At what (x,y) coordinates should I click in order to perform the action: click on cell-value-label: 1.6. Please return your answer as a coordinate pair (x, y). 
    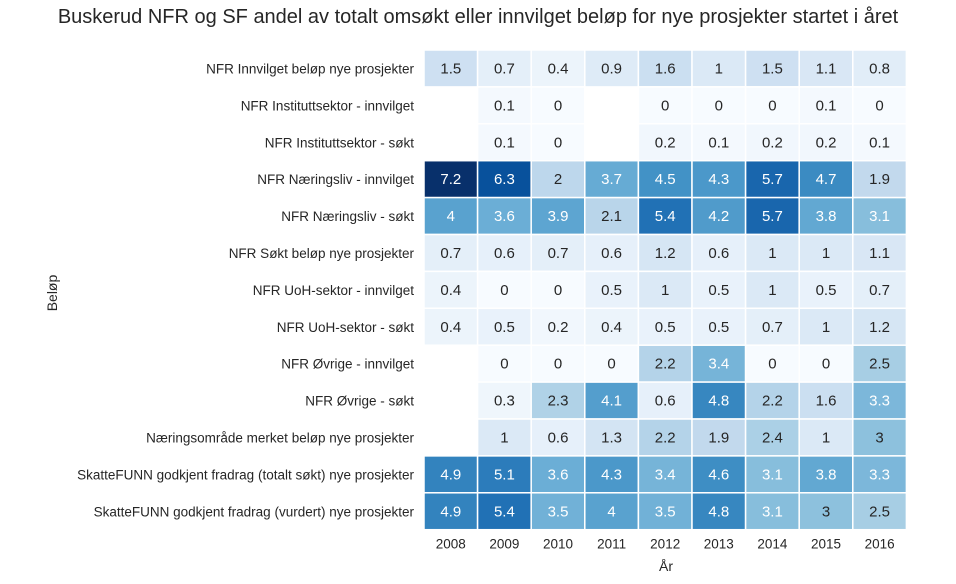
    Looking at the image, I should click on (665, 68).